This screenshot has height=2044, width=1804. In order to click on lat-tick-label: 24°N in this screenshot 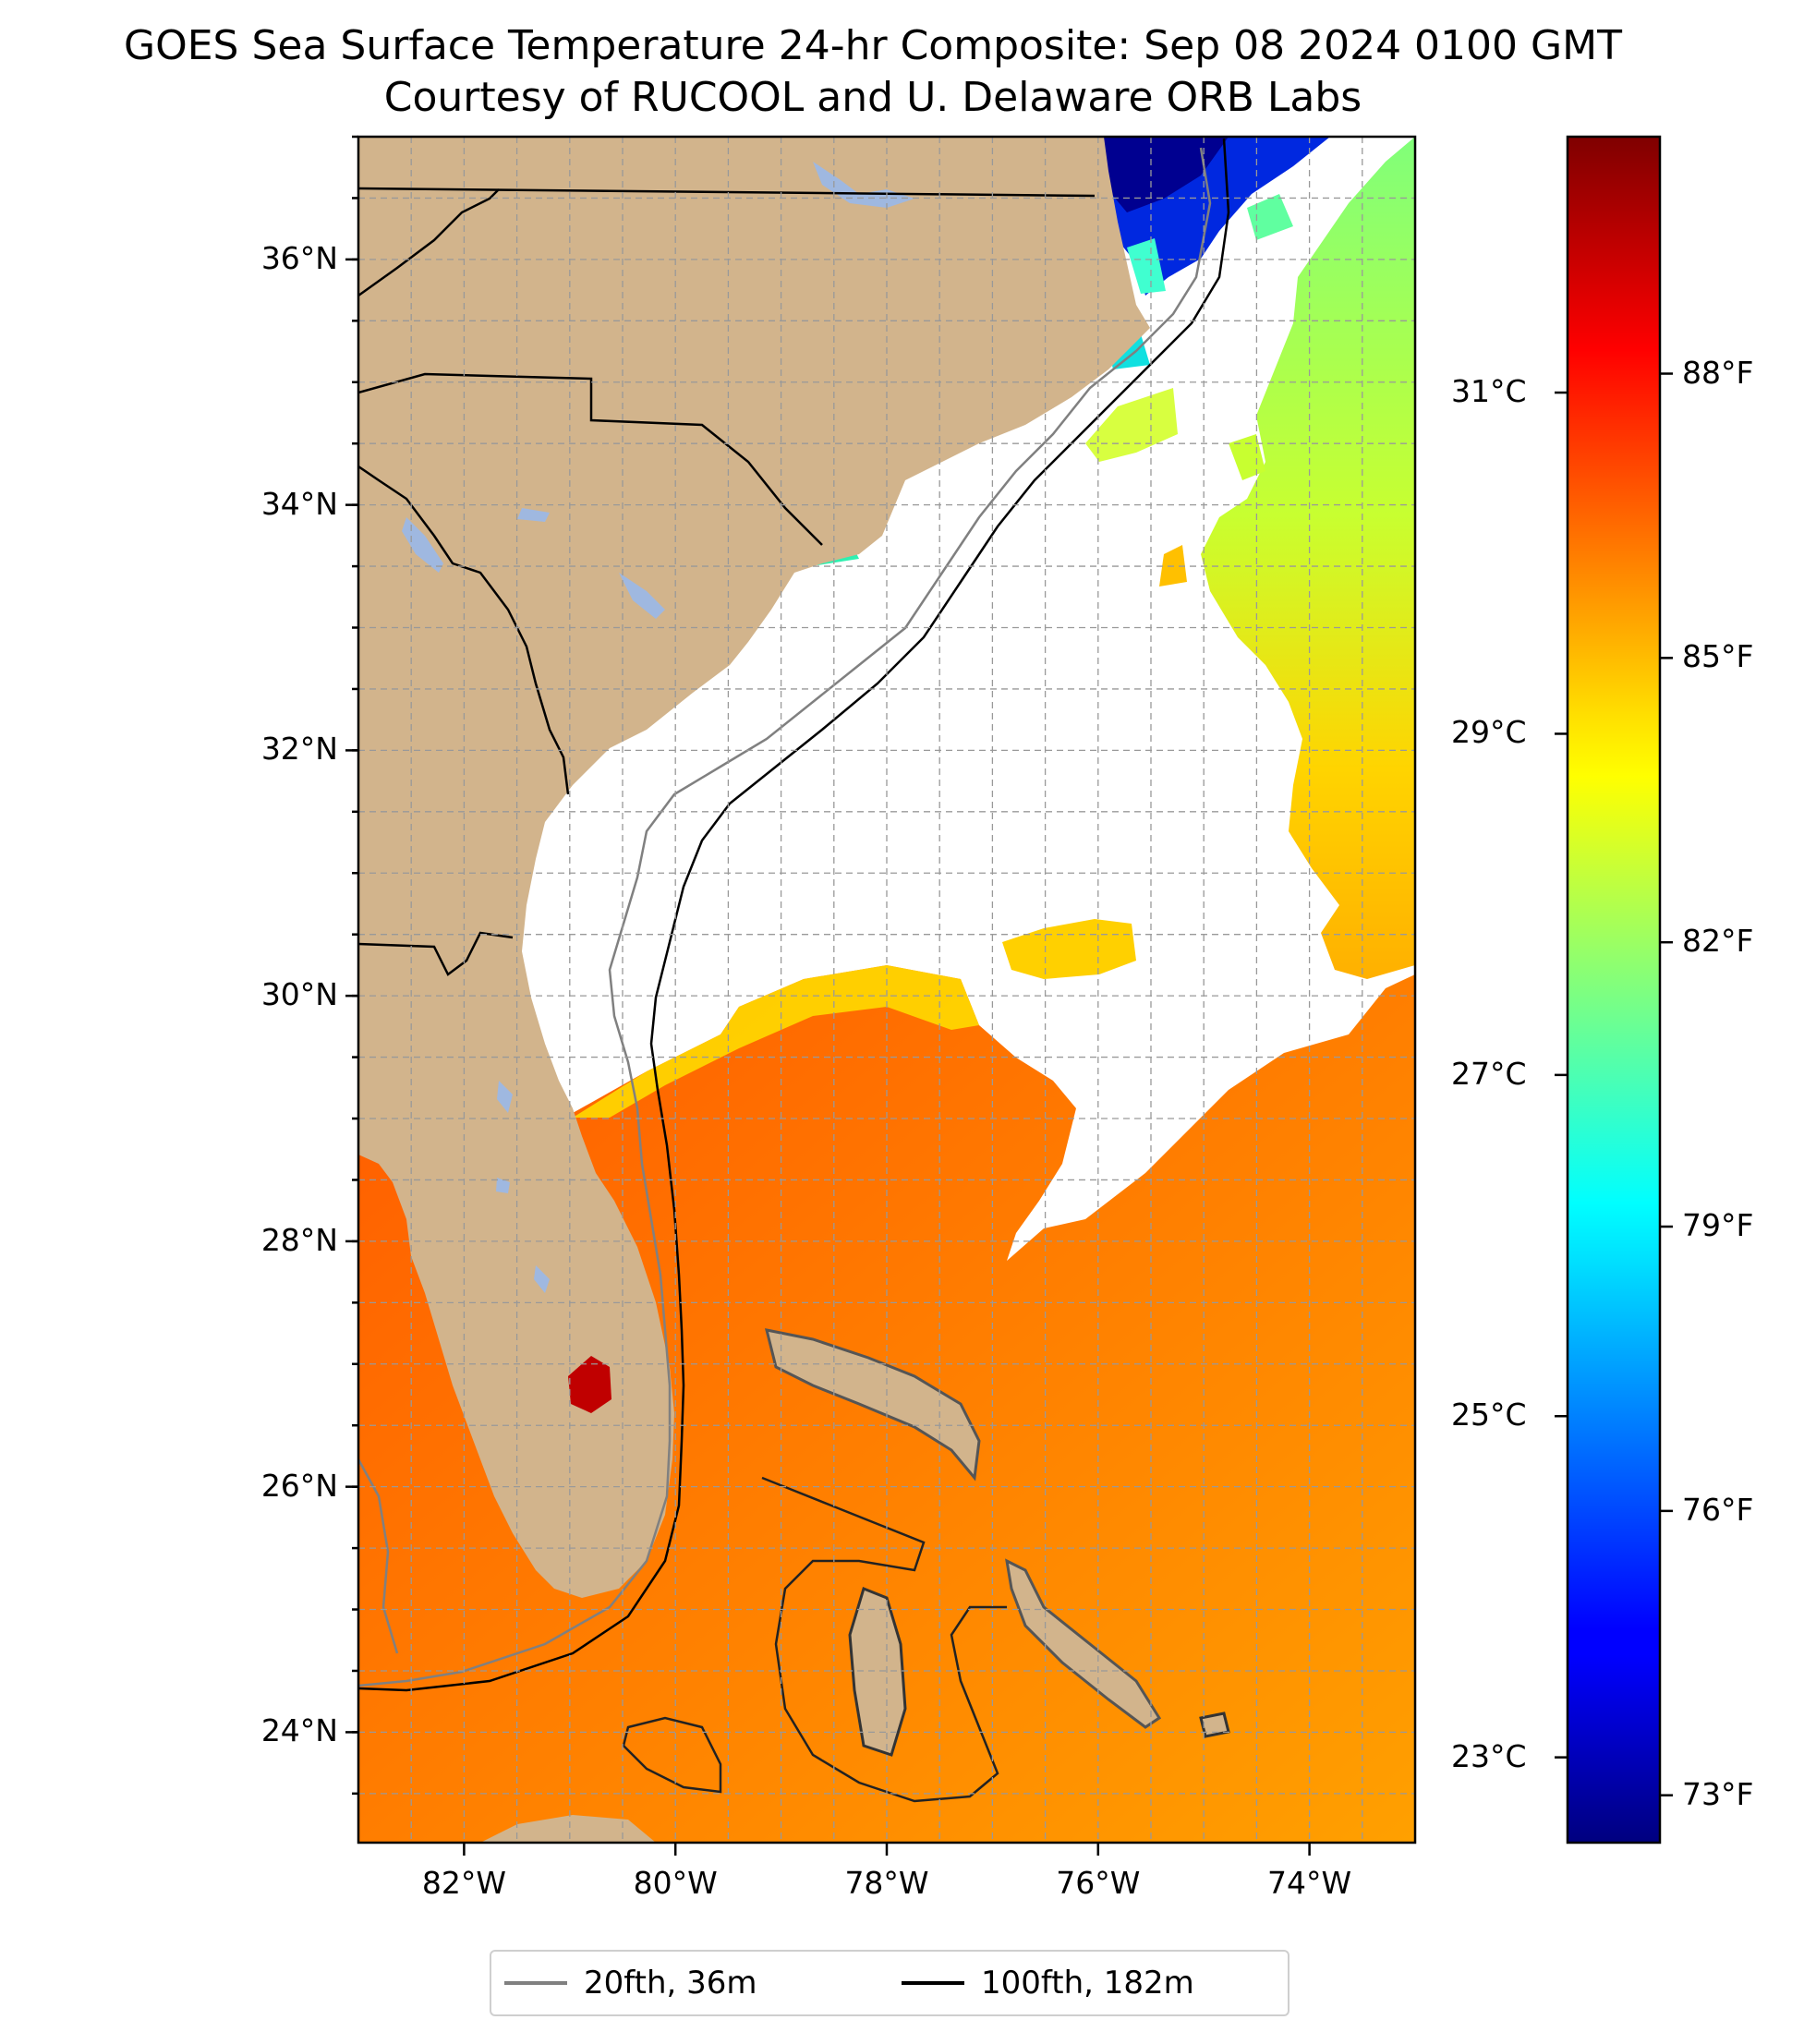, I will do `click(299, 1731)`.